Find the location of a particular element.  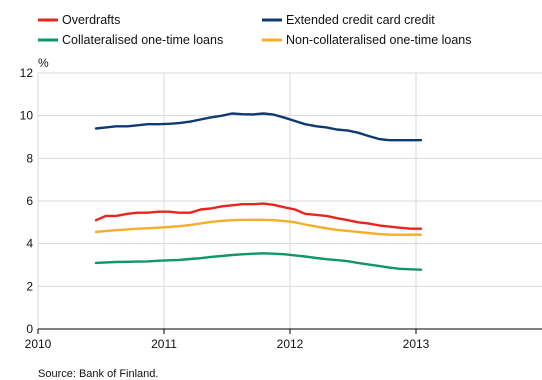

x-axis-ticks: 2010 2011 2012 2013 is located at coordinates (227, 340).